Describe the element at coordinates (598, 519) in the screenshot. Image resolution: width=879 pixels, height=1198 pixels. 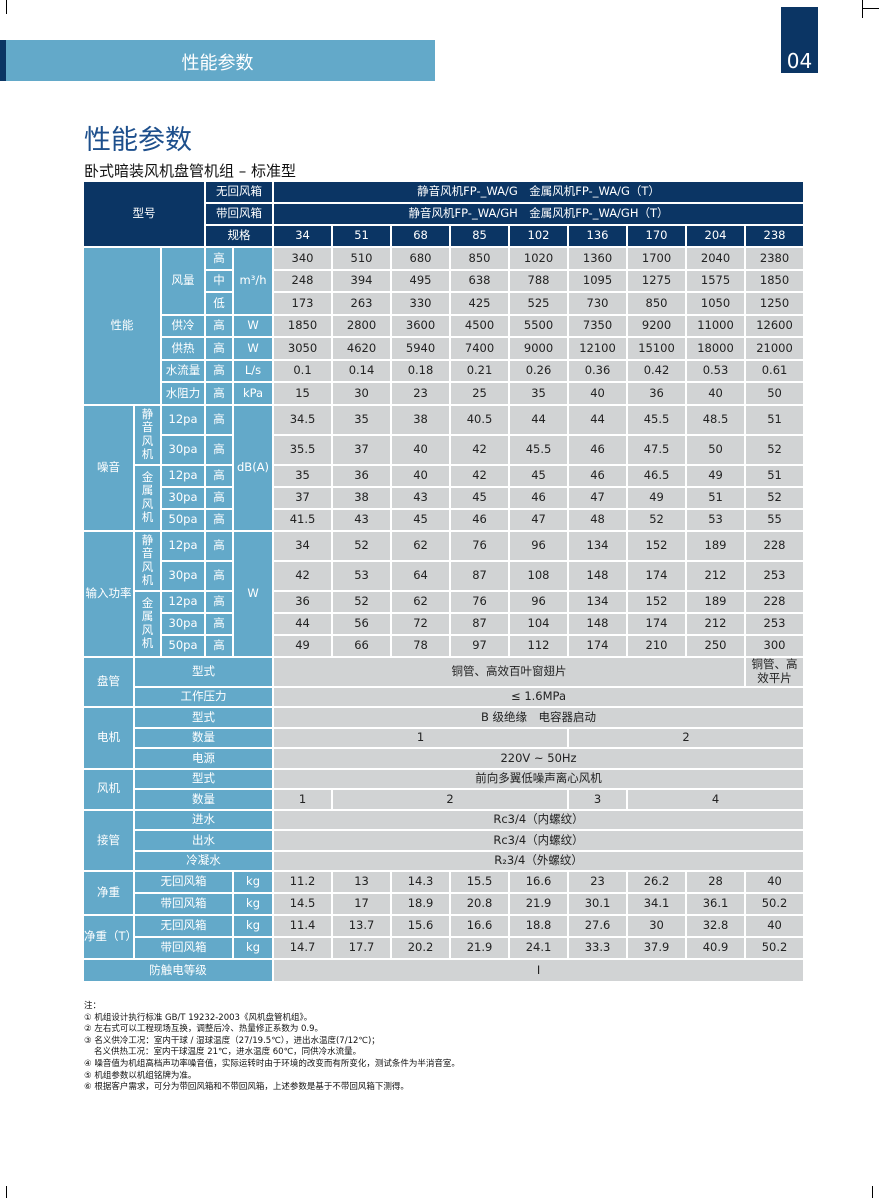
I see `value-cell: 48` at that location.